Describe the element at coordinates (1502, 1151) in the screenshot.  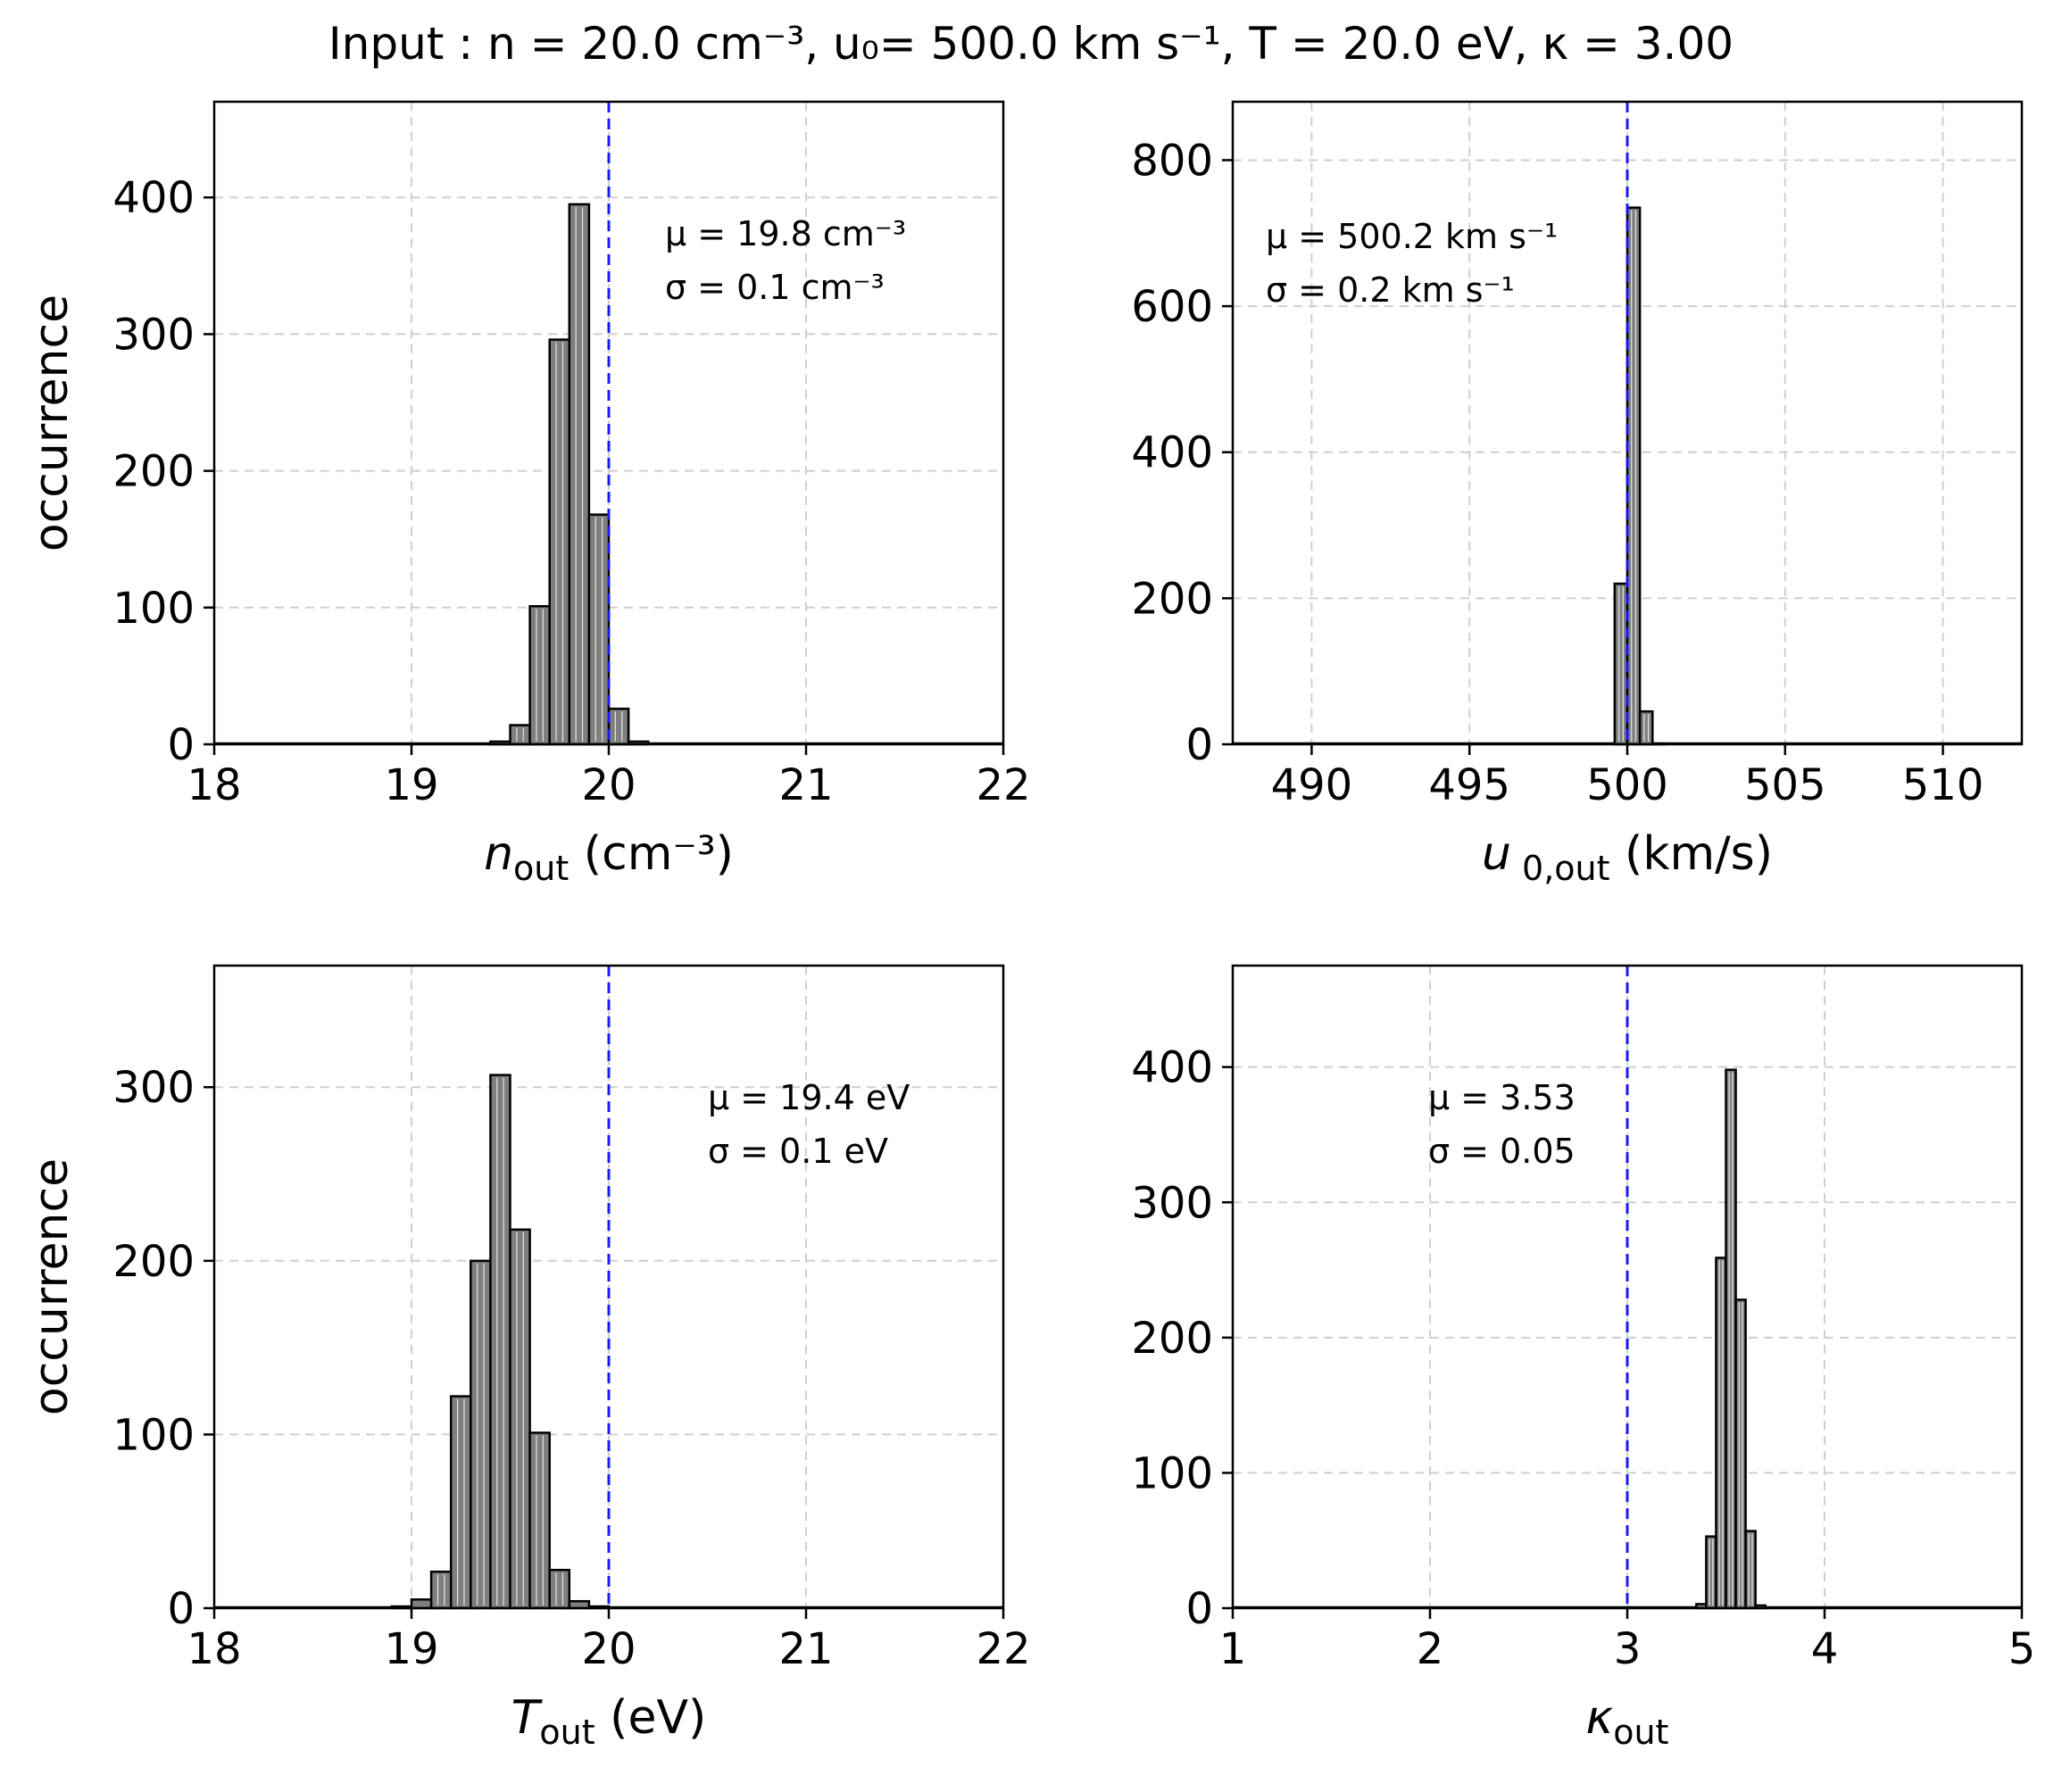
I see `annotation-sigma: σ = 0.05` at that location.